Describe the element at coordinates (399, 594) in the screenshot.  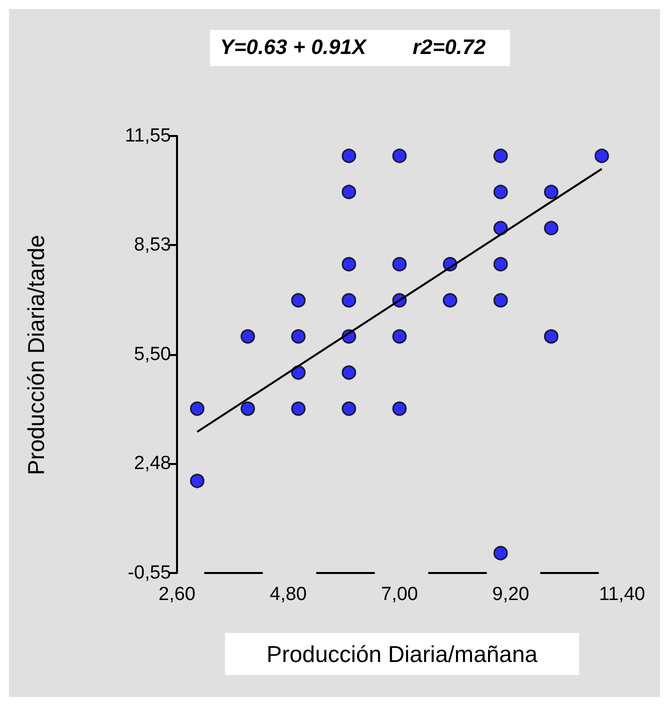
I see `x-tick-label: 7,00` at that location.